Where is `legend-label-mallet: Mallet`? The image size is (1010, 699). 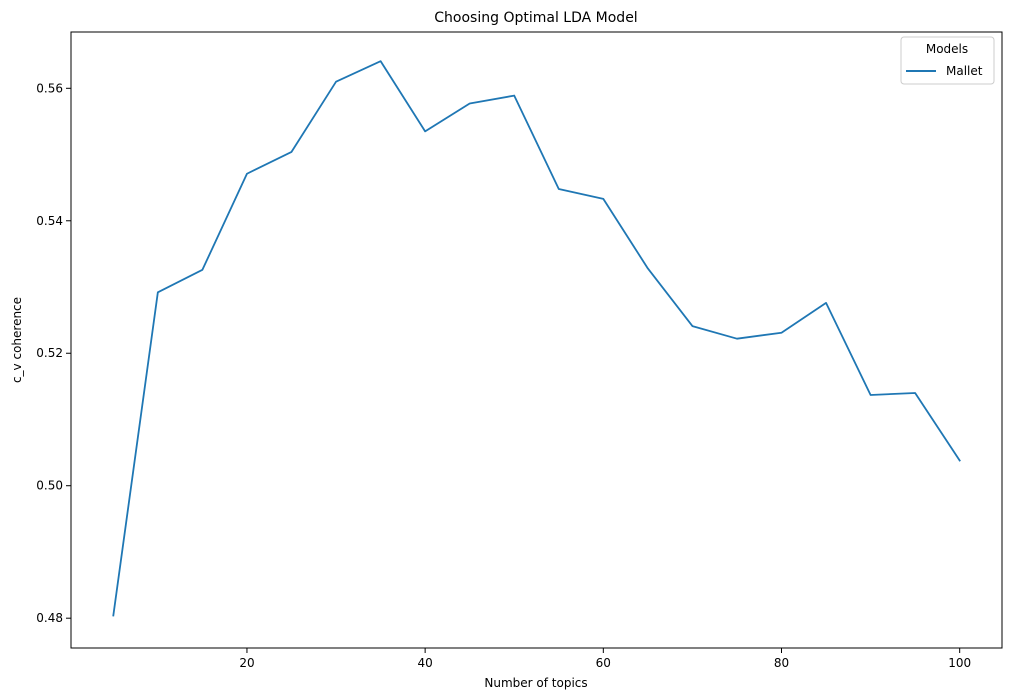
legend-label-mallet: Mallet is located at coordinates (964, 71).